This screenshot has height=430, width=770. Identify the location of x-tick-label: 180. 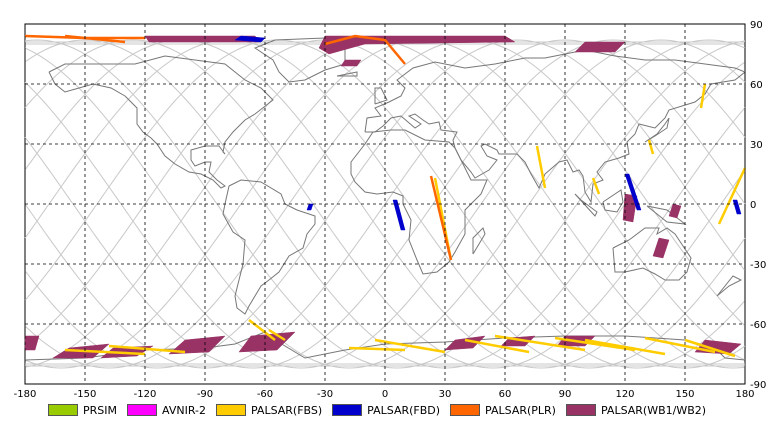
(744, 394).